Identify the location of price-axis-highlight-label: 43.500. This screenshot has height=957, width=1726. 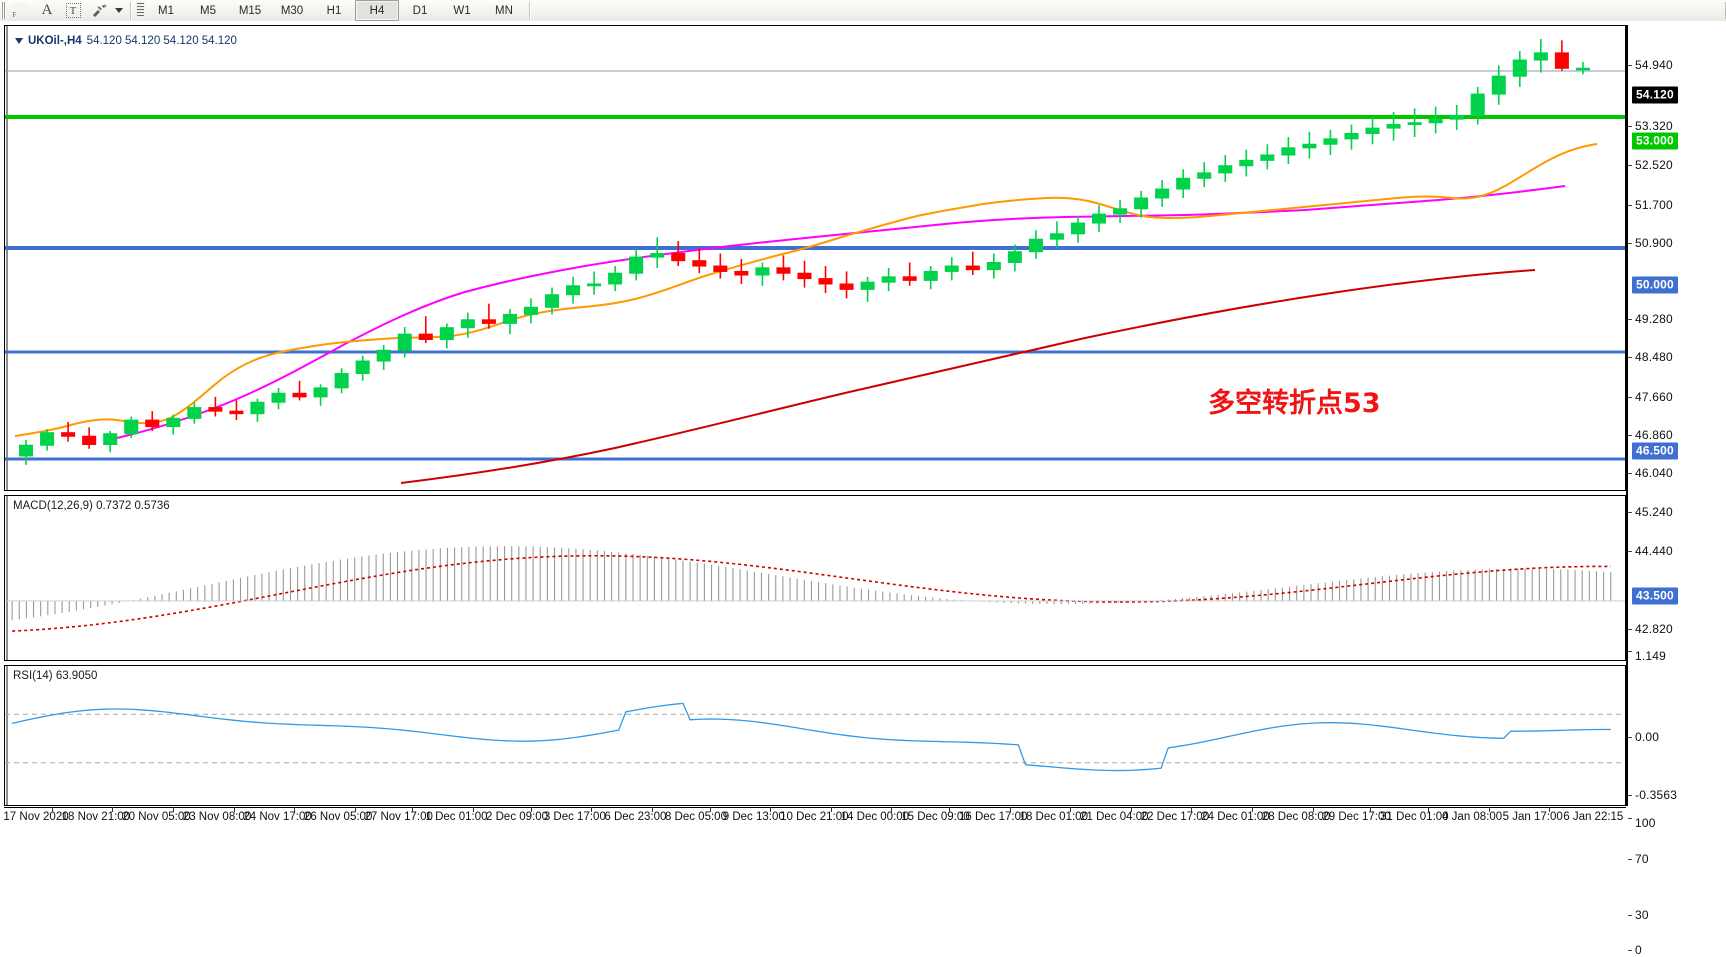
(1655, 596).